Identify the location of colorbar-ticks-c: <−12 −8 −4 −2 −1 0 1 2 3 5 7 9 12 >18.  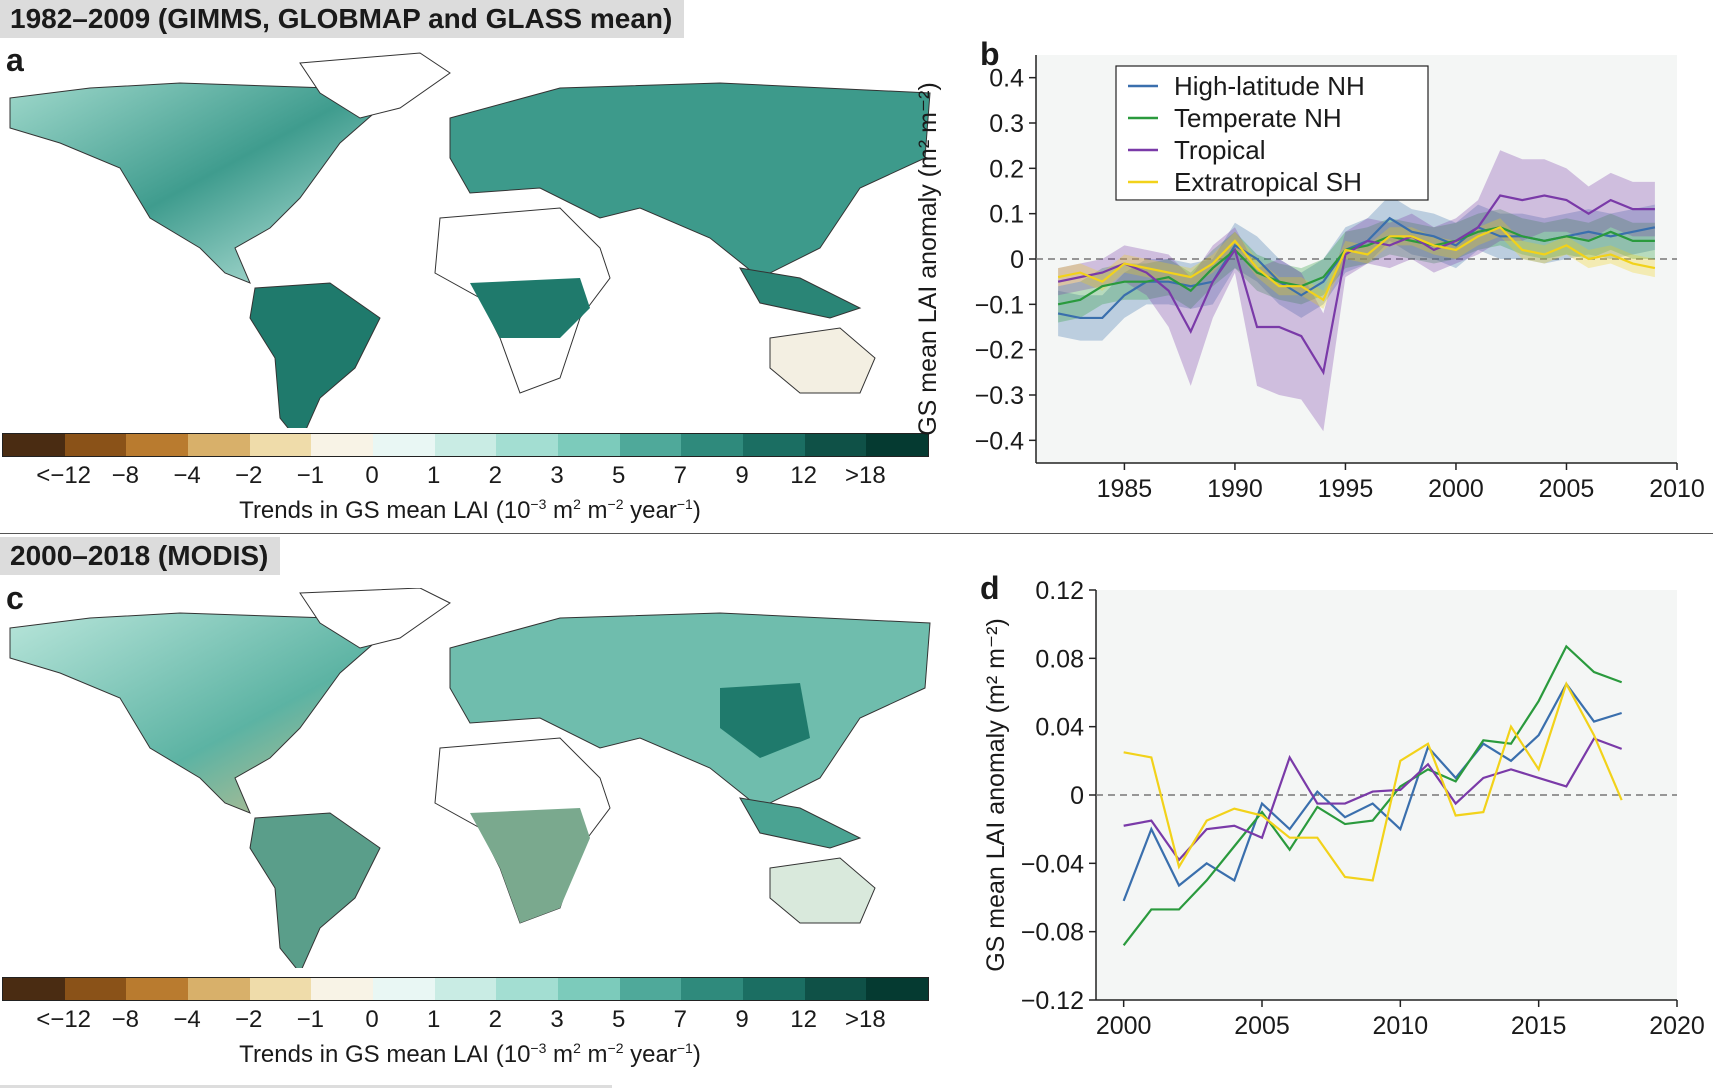
(464, 1021).